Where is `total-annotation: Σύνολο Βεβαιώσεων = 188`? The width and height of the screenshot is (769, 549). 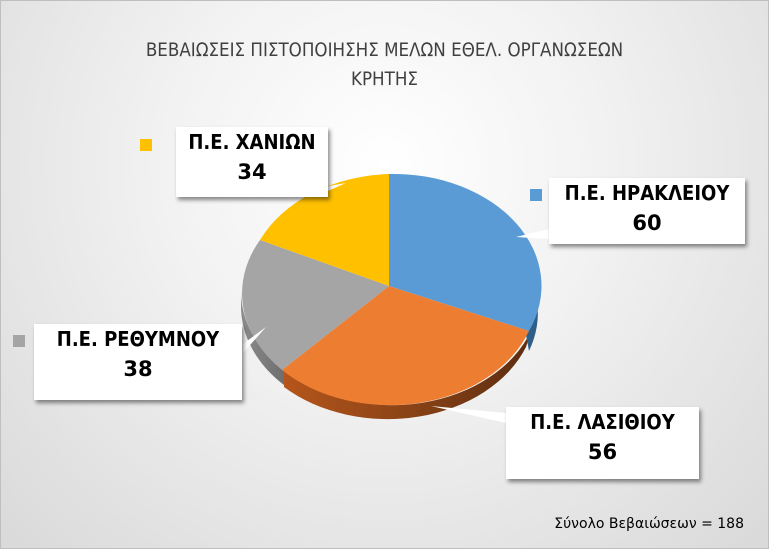 total-annotation: Σύνολο Βεβαιώσεων = 188 is located at coordinates (649, 524).